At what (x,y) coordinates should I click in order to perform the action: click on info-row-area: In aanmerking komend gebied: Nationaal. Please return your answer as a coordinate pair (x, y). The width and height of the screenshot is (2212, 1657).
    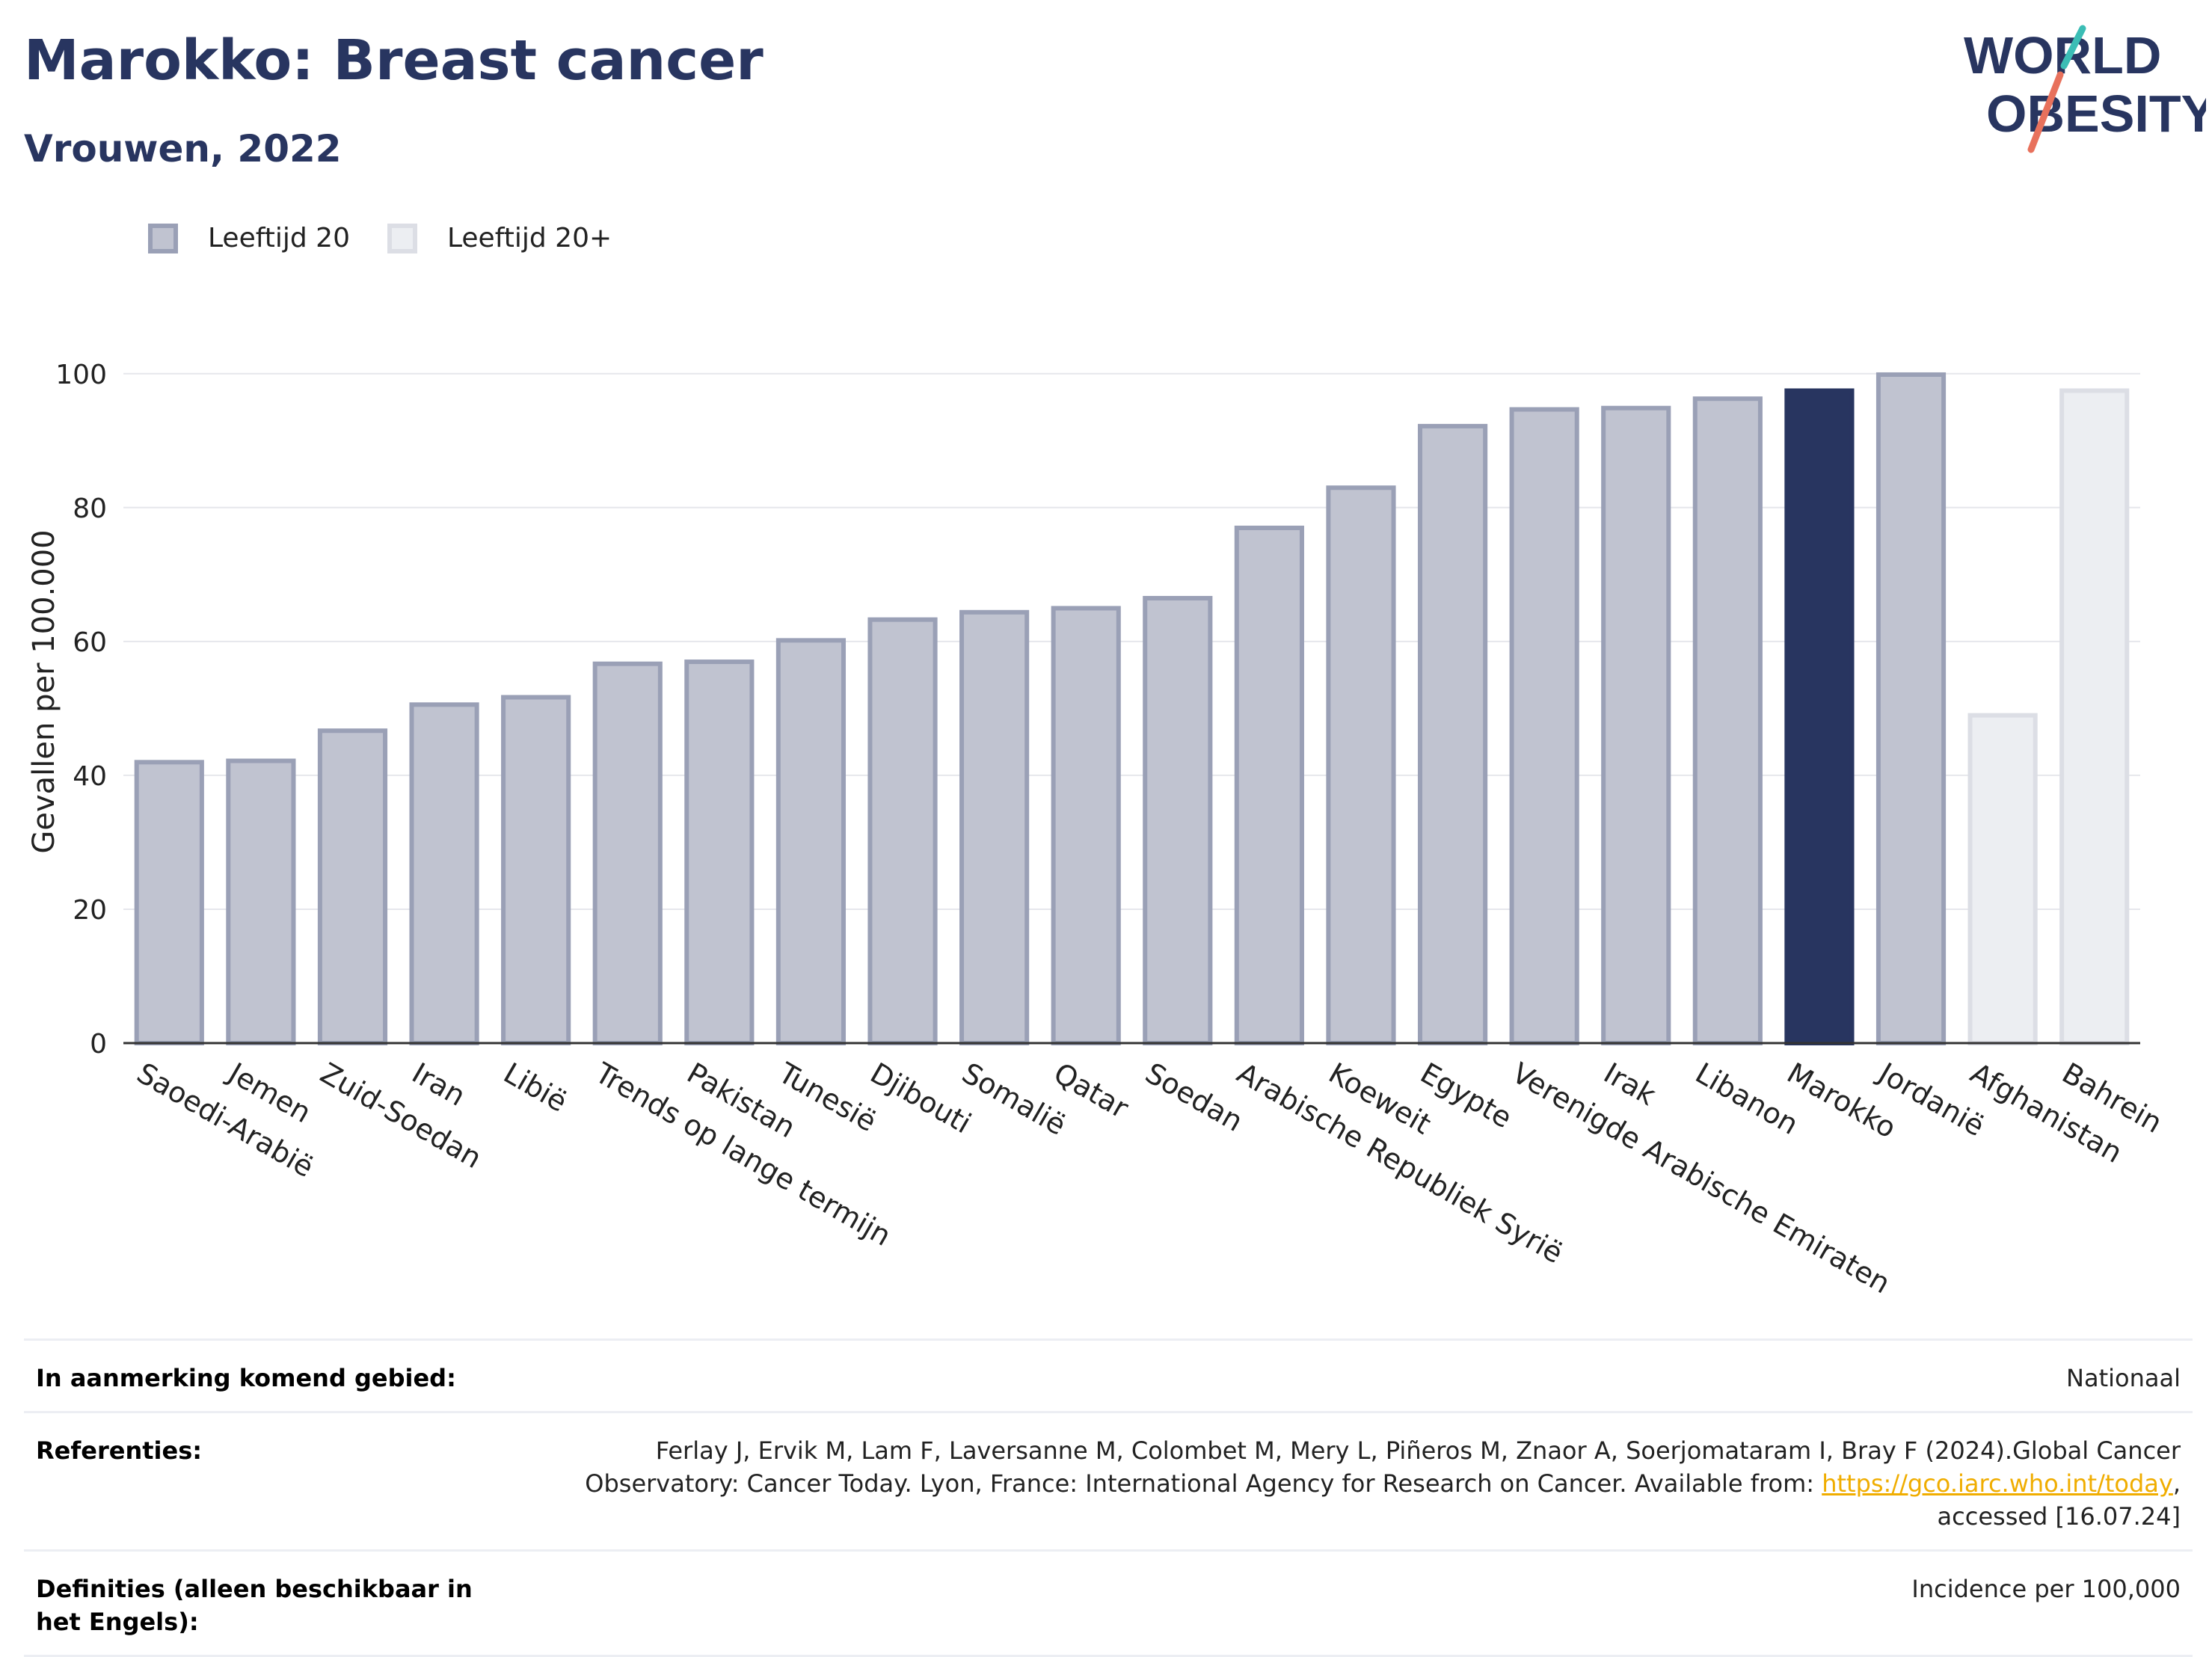
    Looking at the image, I should click on (1108, 1374).